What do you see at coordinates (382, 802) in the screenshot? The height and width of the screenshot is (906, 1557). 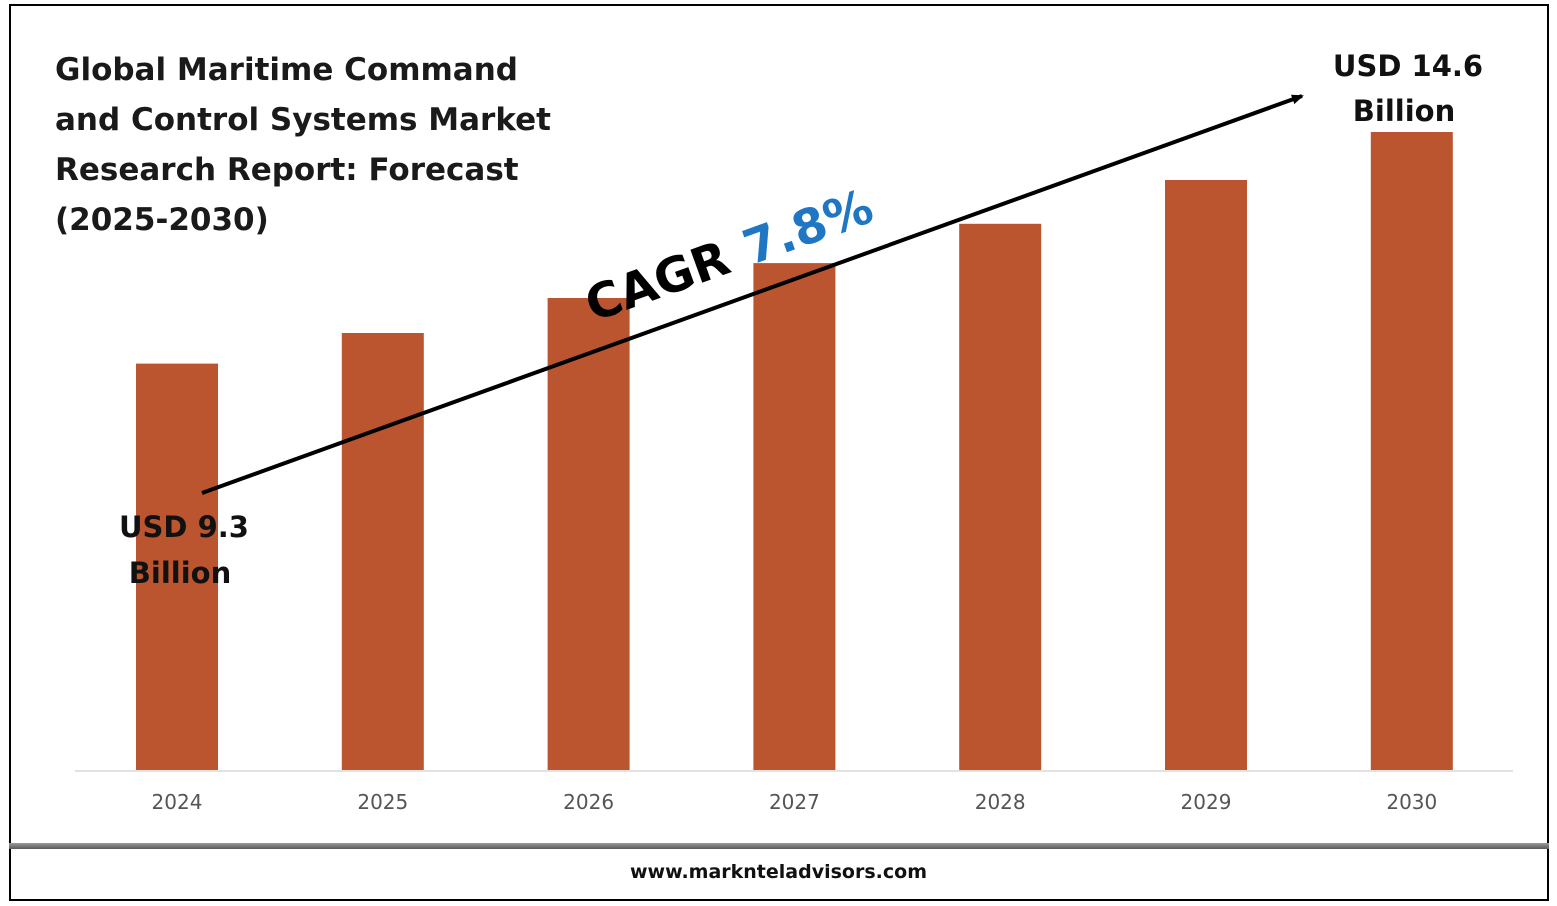 I see `x-tick-label: 2025` at bounding box center [382, 802].